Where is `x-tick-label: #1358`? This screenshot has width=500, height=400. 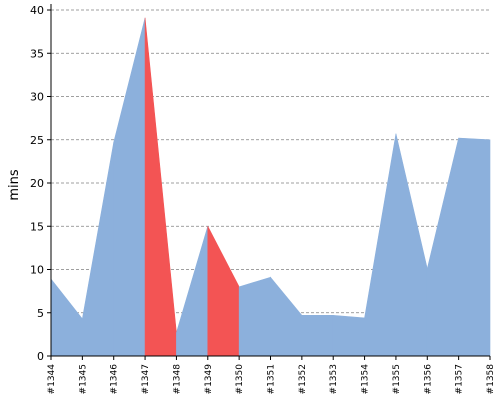
x-tick-label: #1358 is located at coordinates (491, 379).